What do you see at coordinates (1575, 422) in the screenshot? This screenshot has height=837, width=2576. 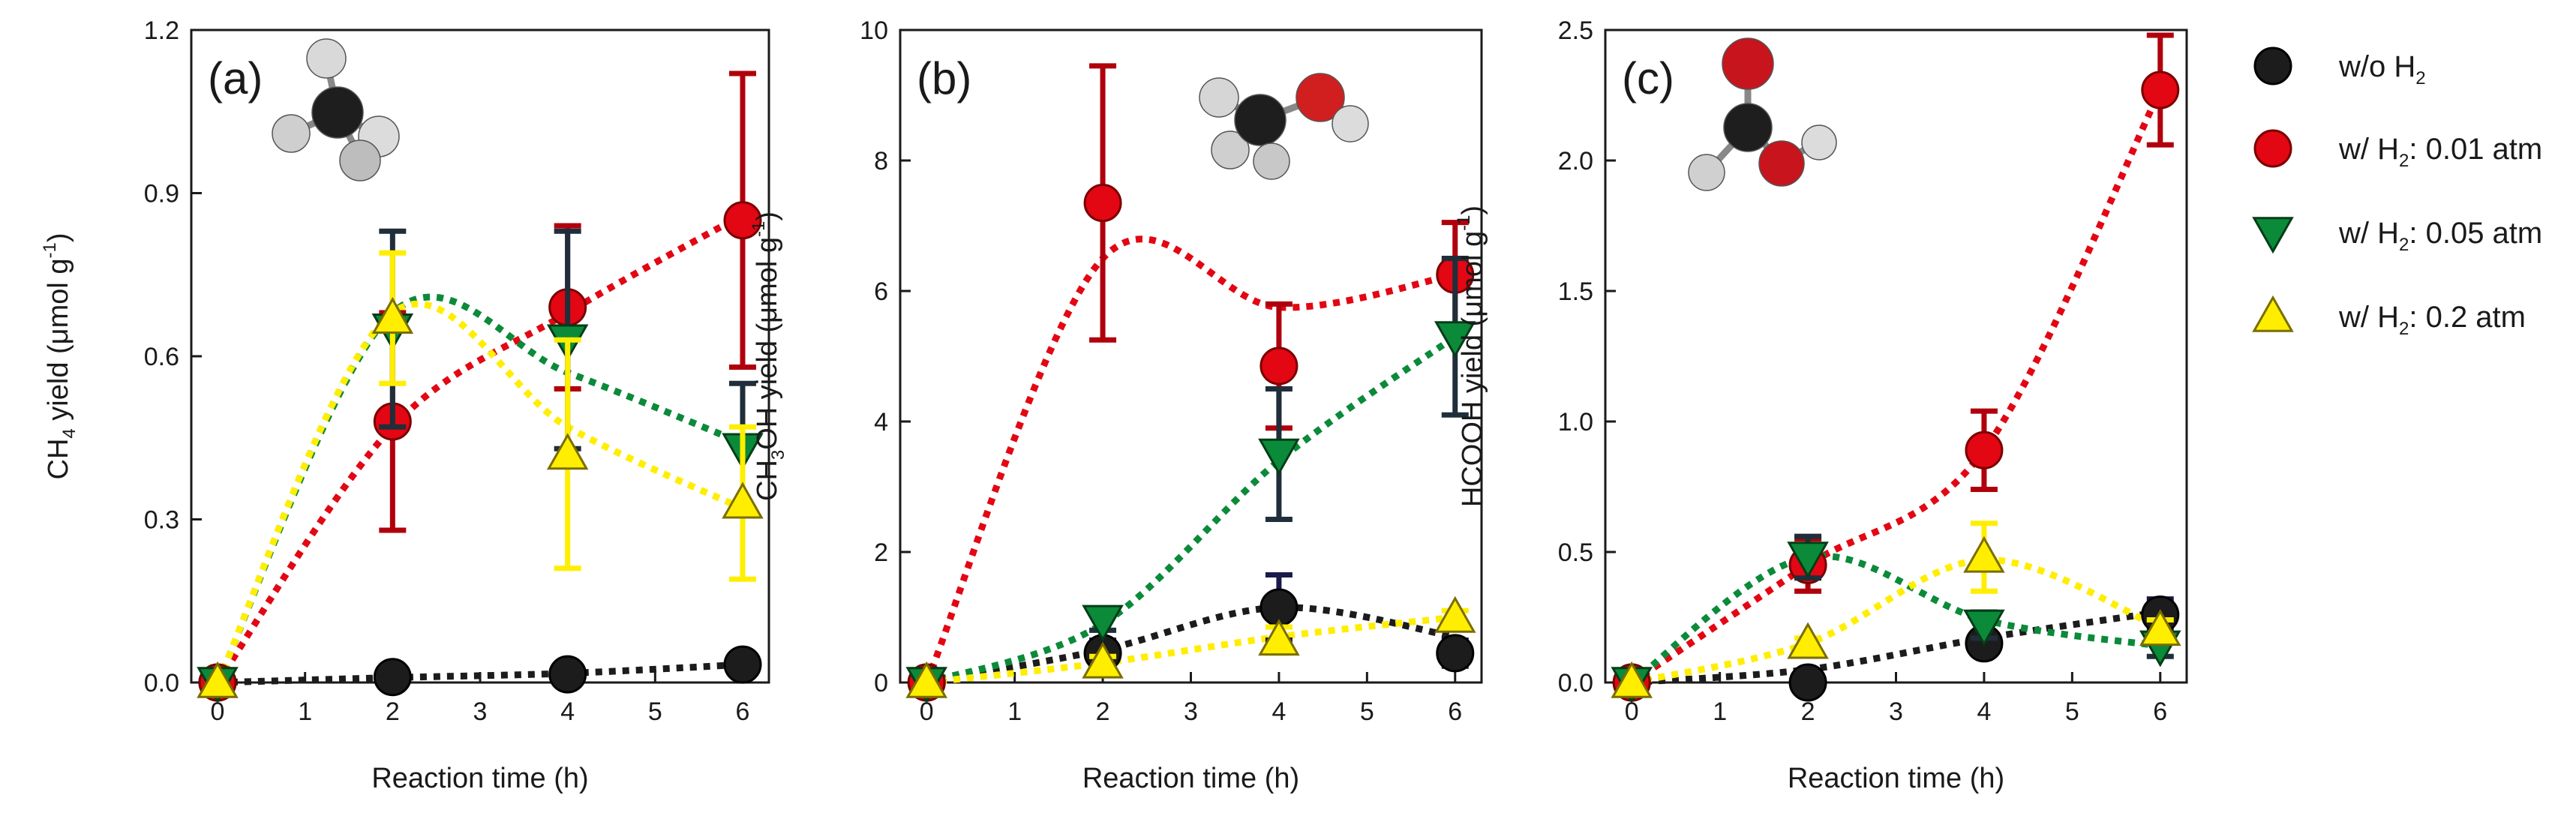 I see `y-tick-label: 1.0` at bounding box center [1575, 422].